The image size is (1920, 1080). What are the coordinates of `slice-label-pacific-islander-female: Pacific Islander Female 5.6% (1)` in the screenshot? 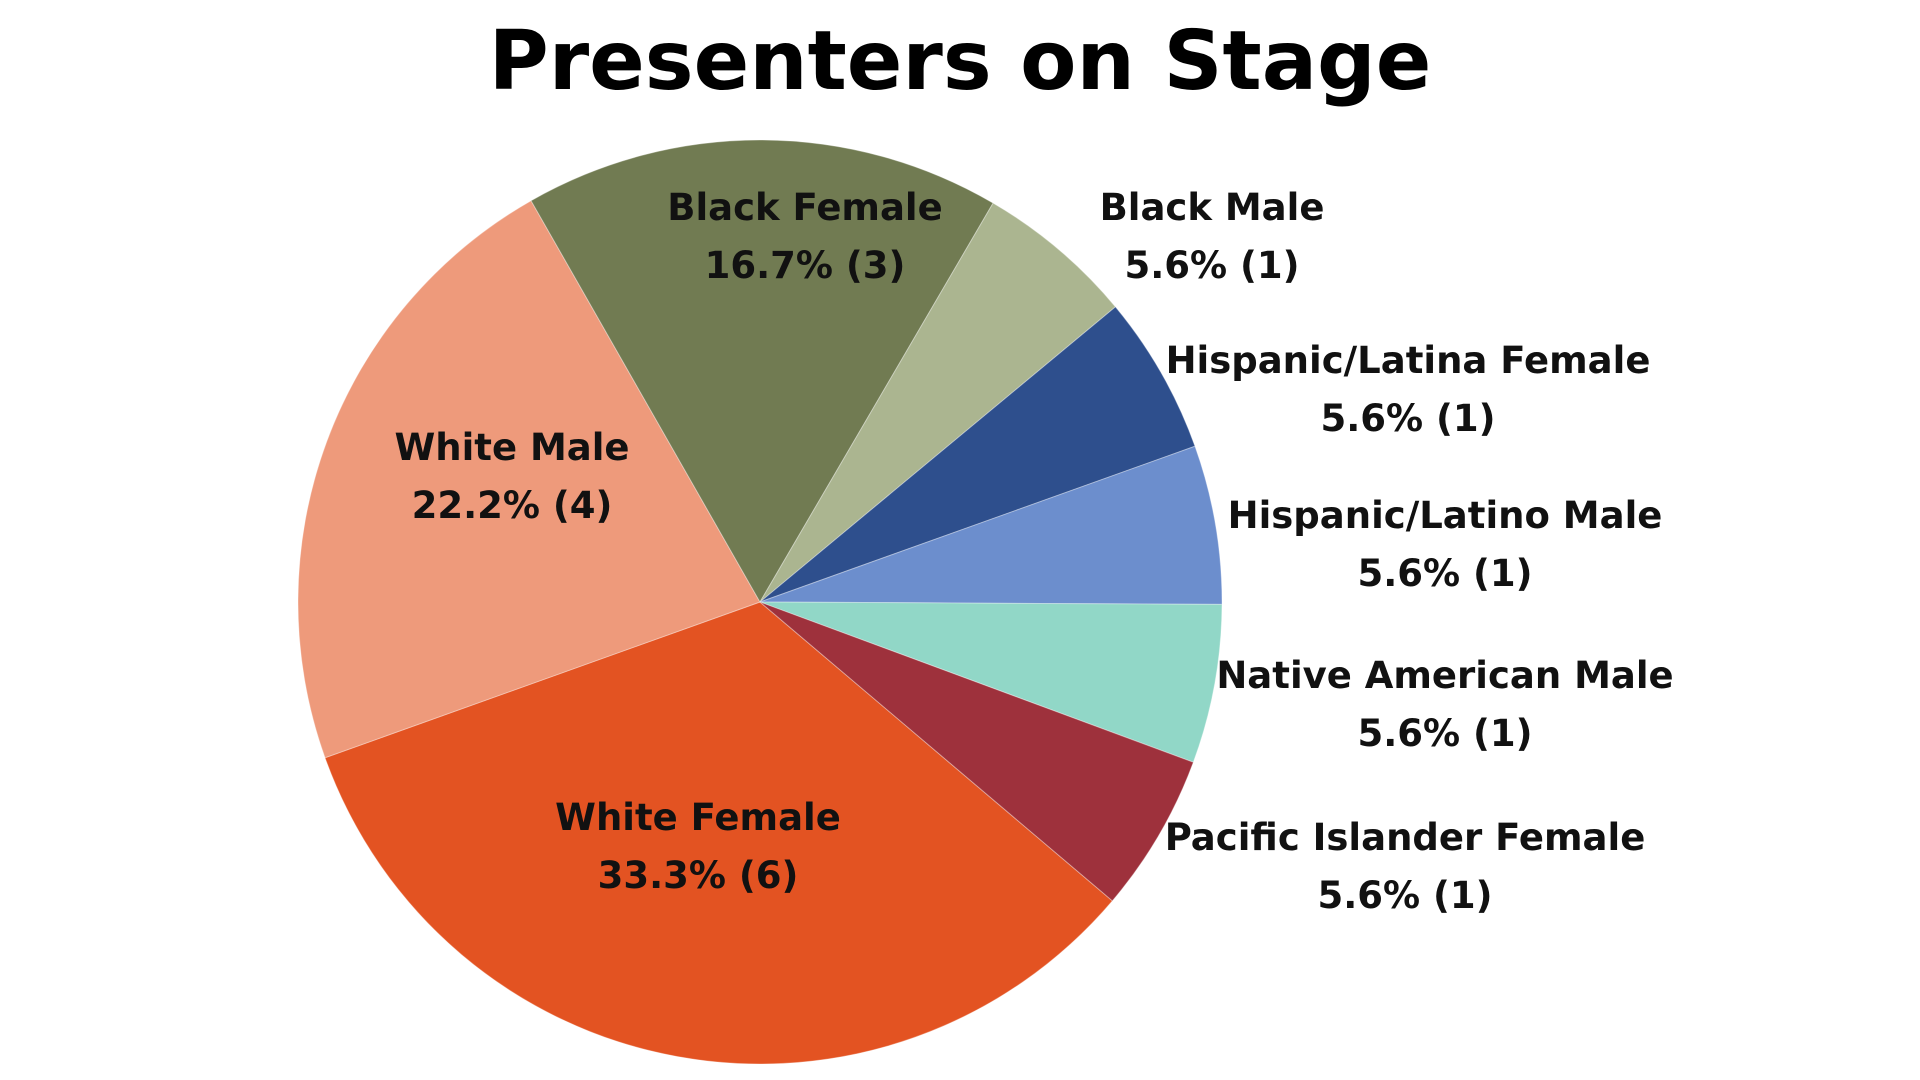 It's located at (1405, 866).